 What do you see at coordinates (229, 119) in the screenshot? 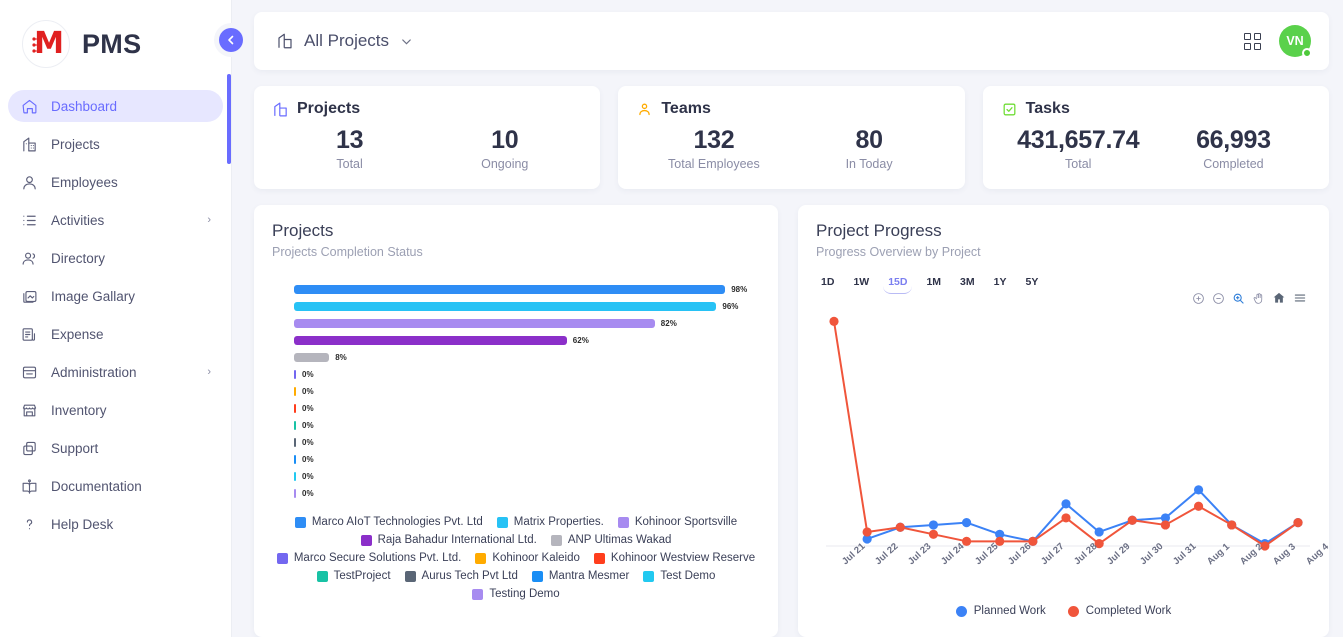
I see `sidebar-scrollbar` at bounding box center [229, 119].